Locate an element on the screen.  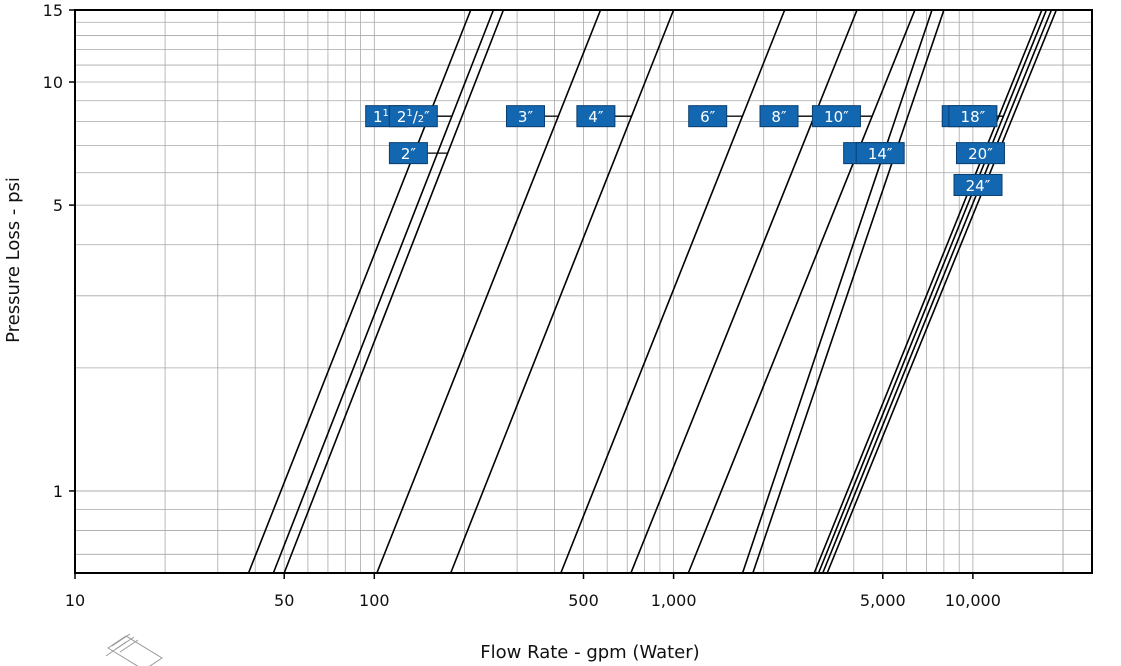
label-text: 3″ is located at coordinates (526, 117).